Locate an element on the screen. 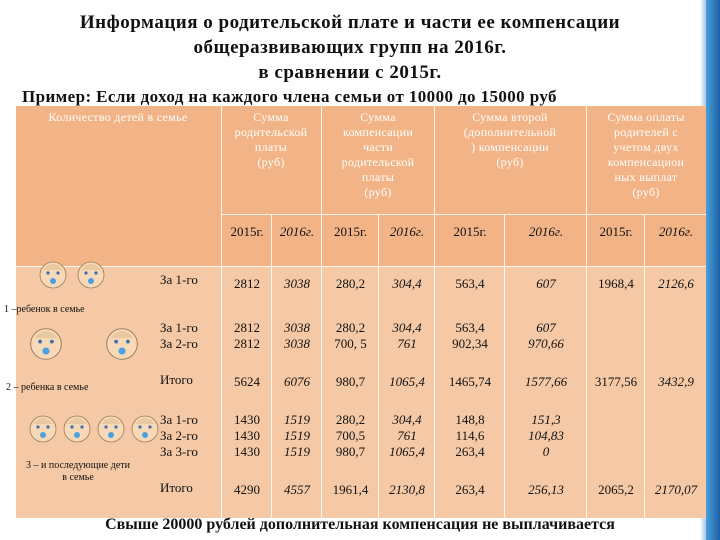 This screenshot has width=720, height=540. row-3c-comp-2015: 980,7 is located at coordinates (350, 451).